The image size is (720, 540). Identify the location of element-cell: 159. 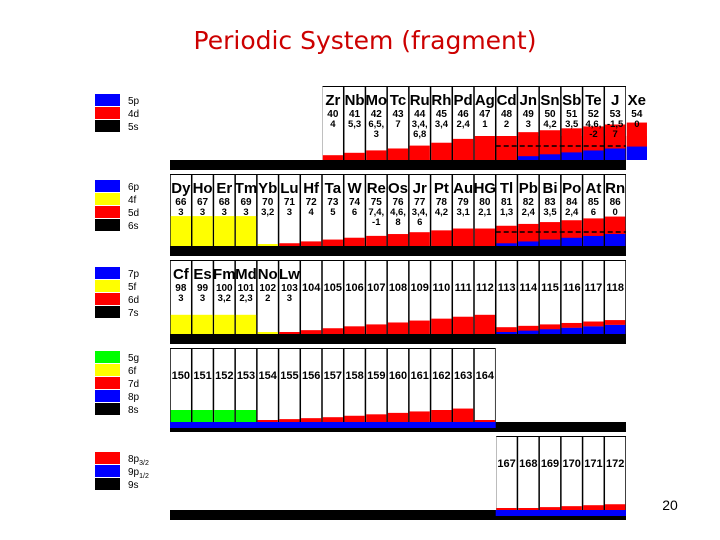
(376, 385).